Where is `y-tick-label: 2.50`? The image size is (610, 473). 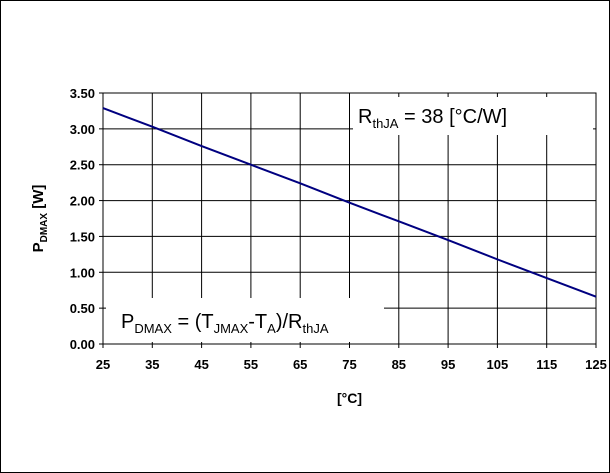 y-tick-label: 2.50 is located at coordinates (82, 165).